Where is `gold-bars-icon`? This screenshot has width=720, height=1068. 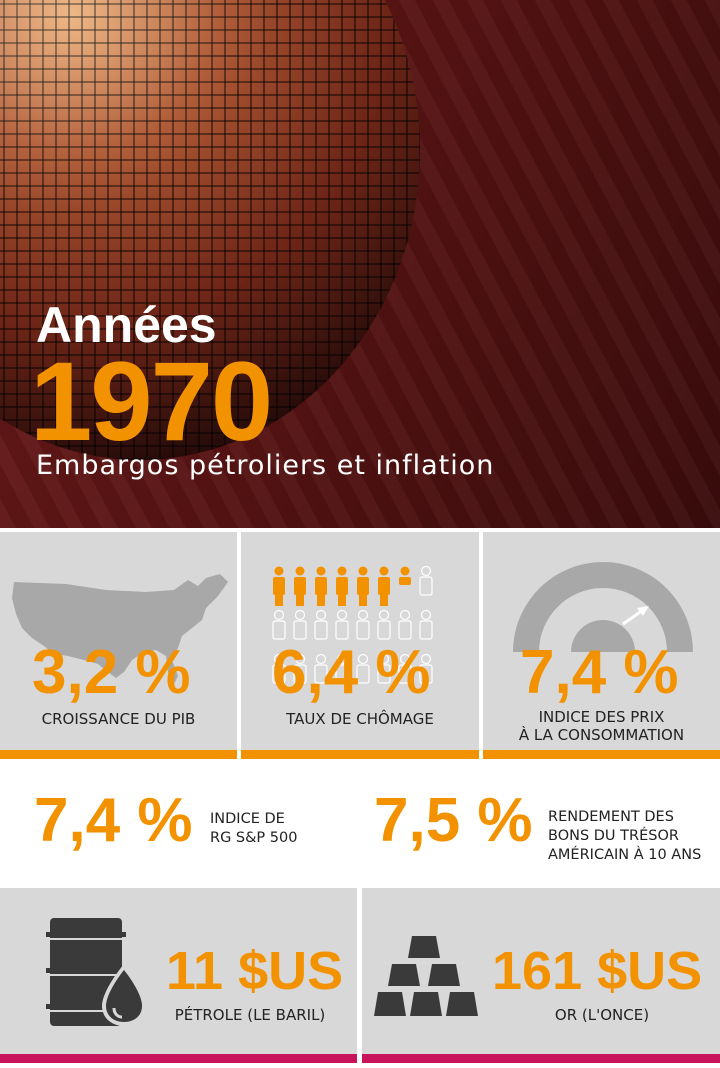 gold-bars-icon is located at coordinates (426, 976).